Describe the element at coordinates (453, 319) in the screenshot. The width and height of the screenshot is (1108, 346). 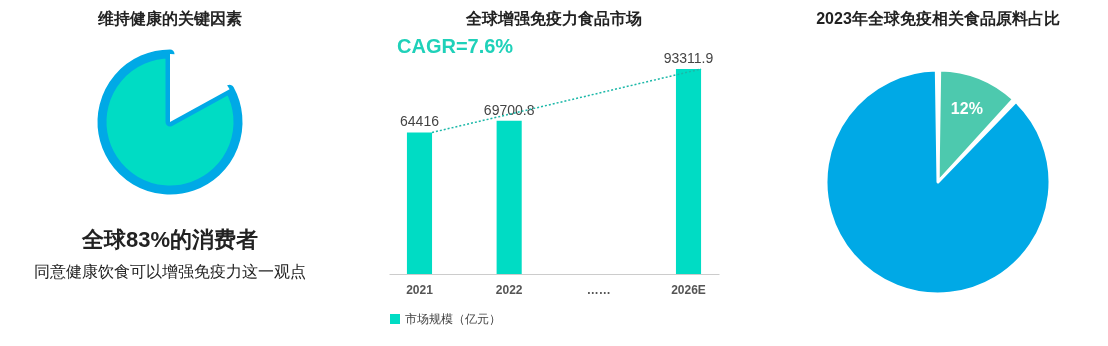
I see `legend-label: 市场规模（亿元）` at that location.